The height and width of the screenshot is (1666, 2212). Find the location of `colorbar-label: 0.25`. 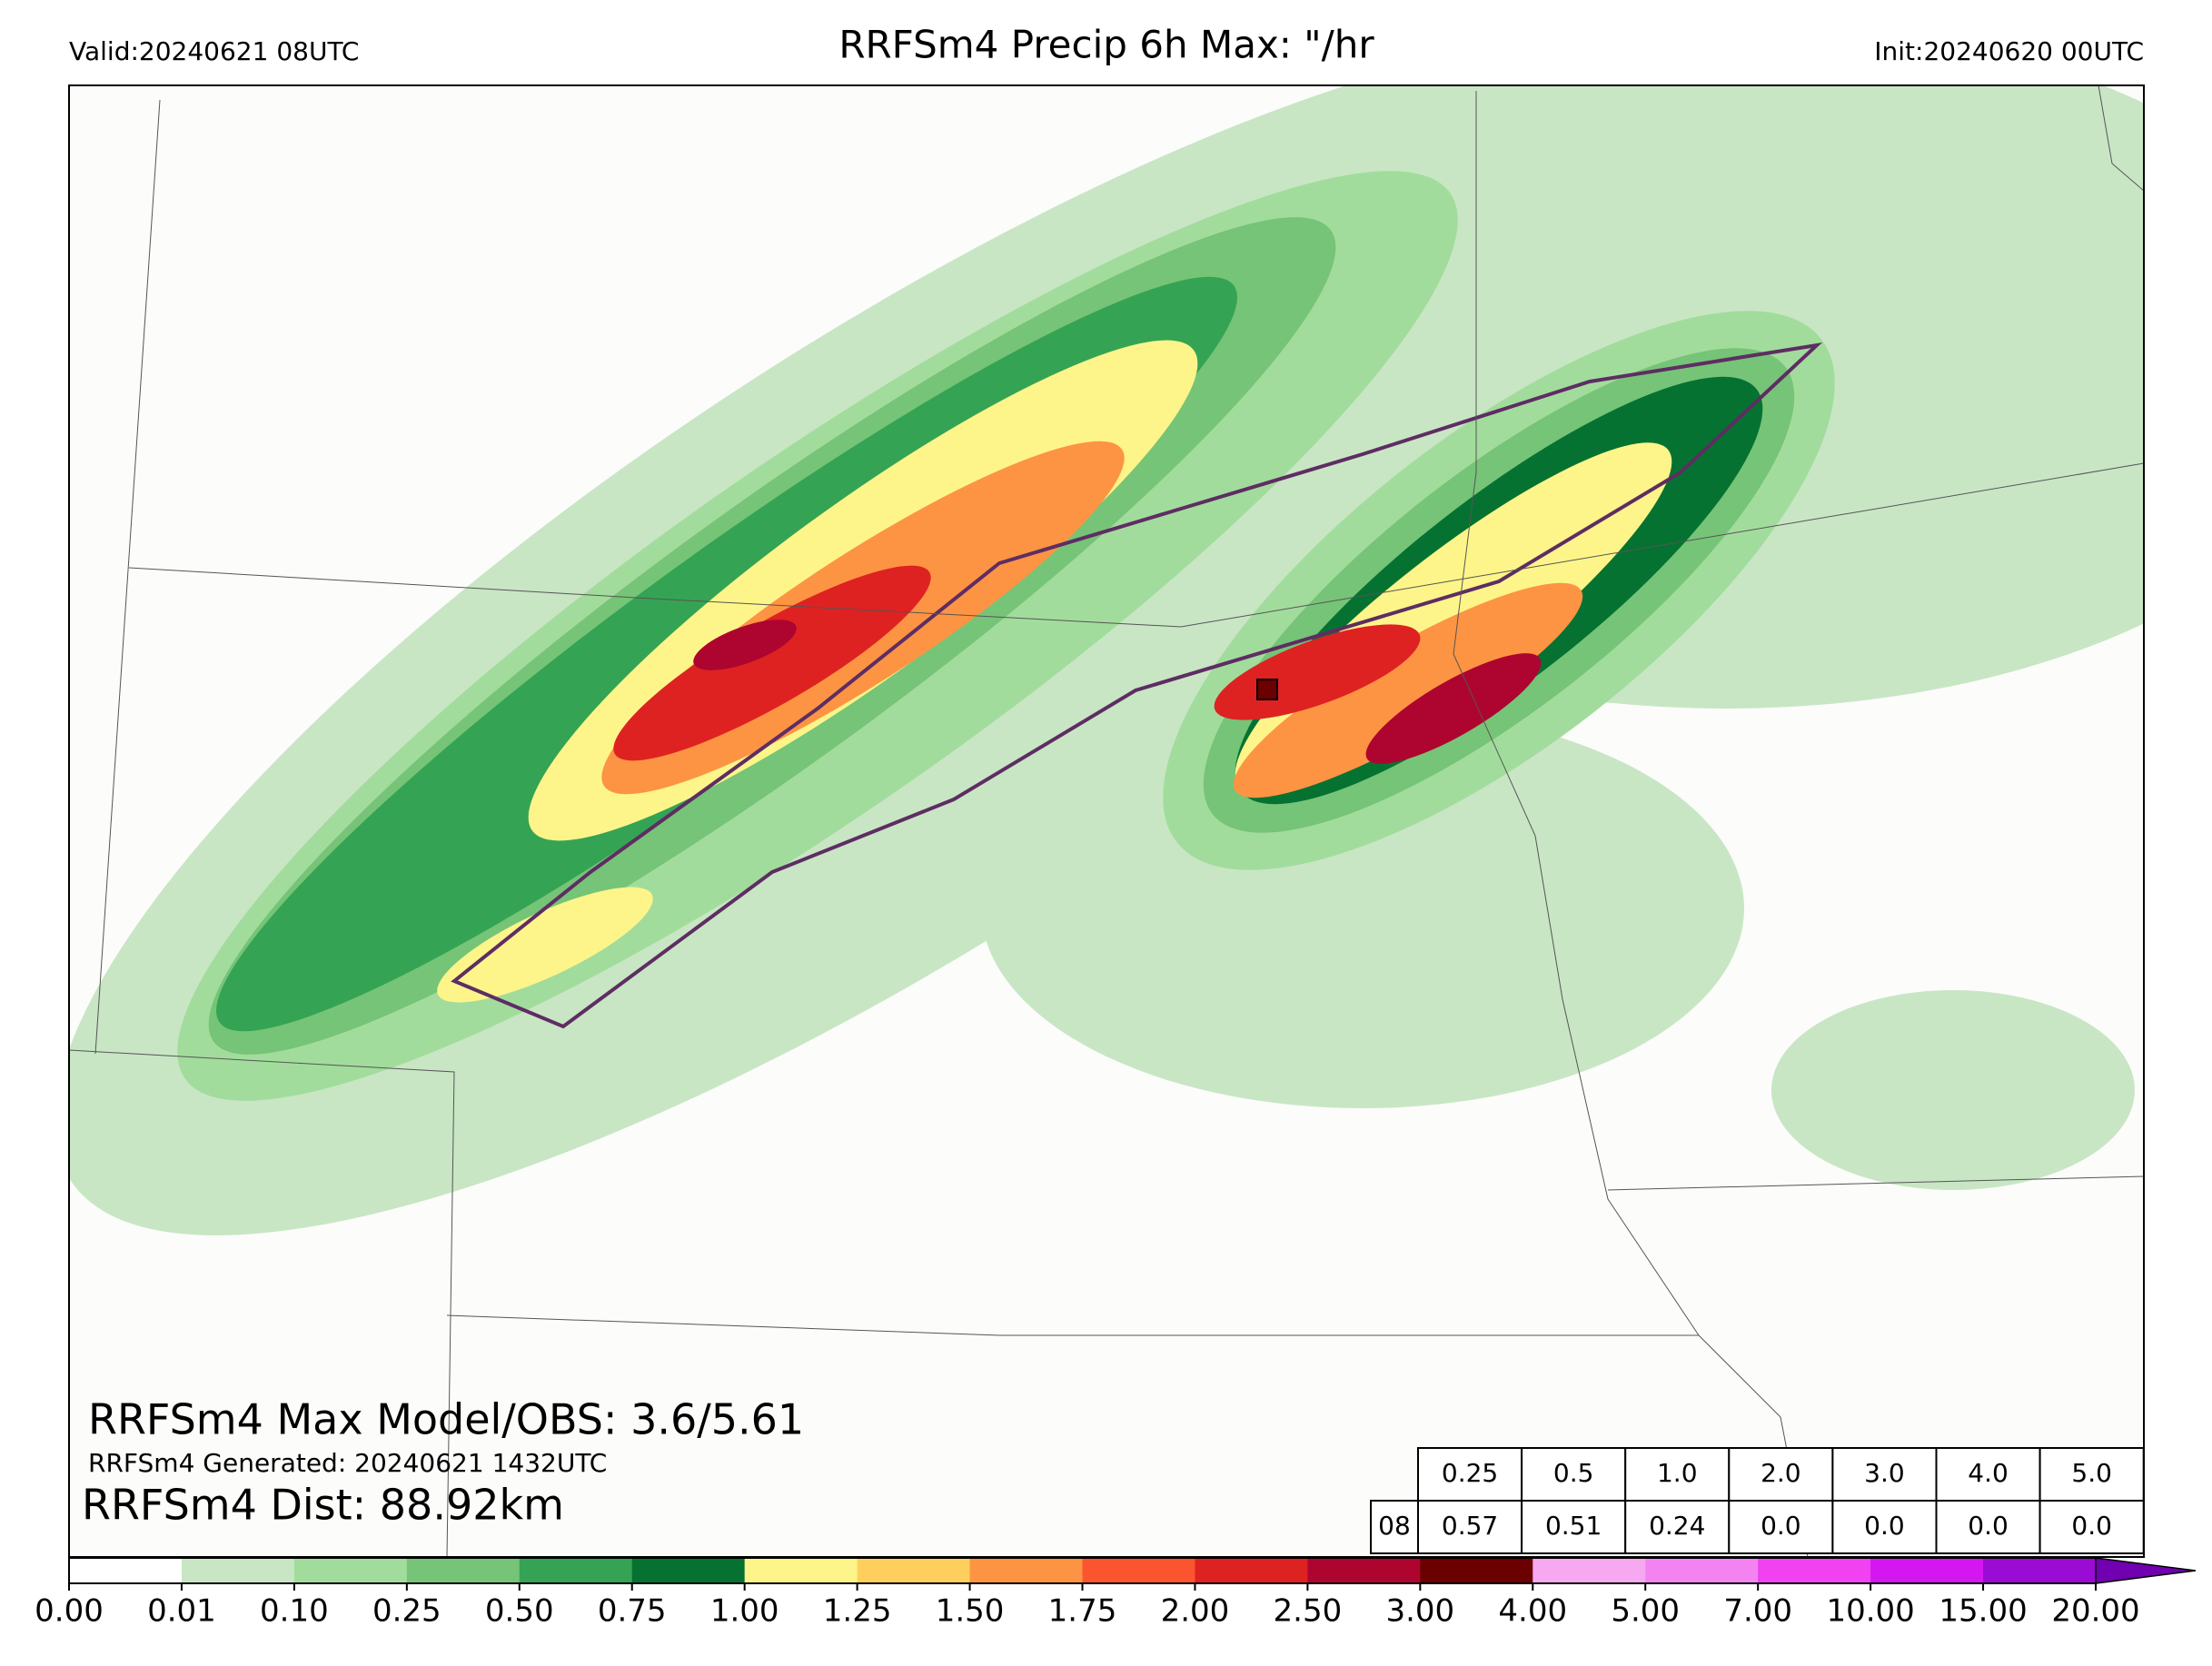

colorbar-label: 0.25 is located at coordinates (406, 1611).